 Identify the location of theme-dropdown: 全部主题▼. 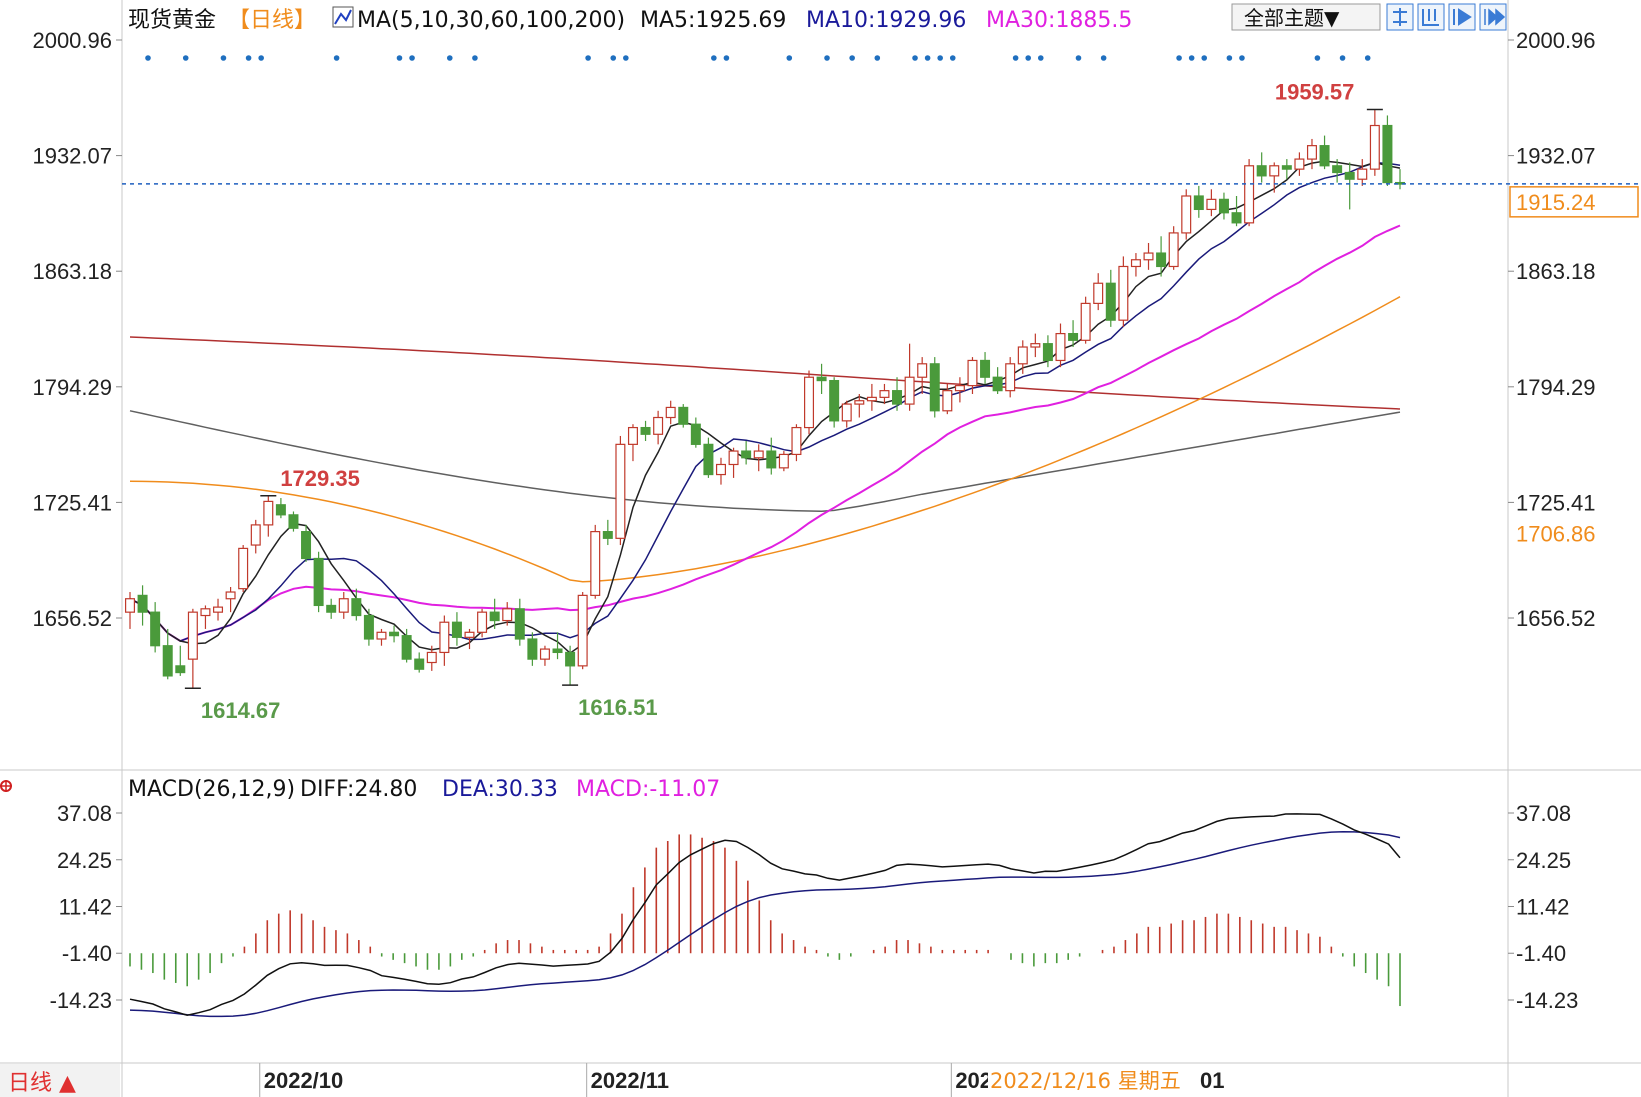
(1306, 17).